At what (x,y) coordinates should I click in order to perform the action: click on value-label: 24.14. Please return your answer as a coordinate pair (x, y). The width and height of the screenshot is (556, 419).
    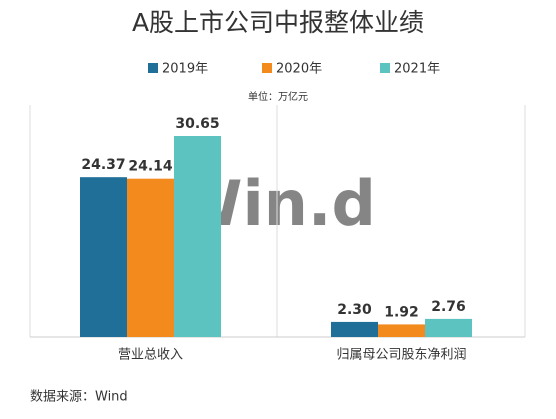
    Looking at the image, I should click on (150, 167).